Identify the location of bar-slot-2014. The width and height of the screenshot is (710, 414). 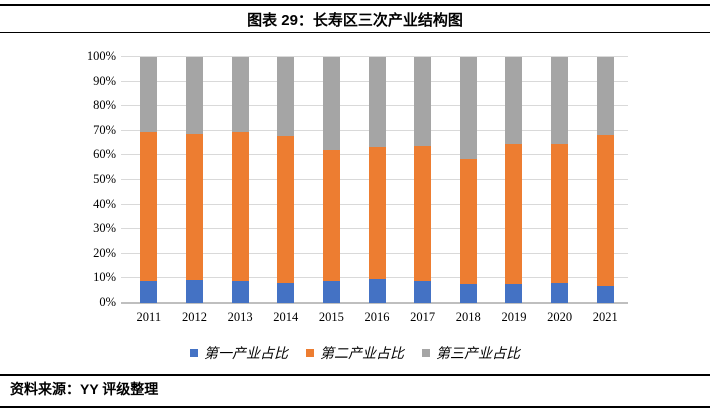
(286, 180).